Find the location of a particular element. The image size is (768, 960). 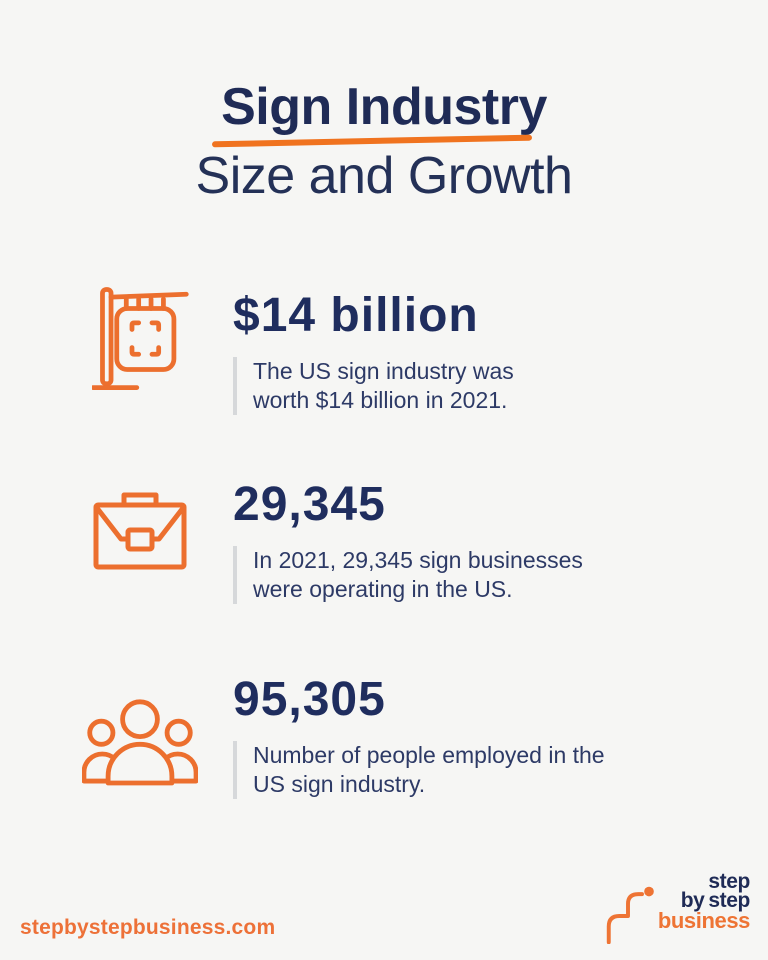

step-by-step-business-logo: step by step business is located at coordinates (675, 907).